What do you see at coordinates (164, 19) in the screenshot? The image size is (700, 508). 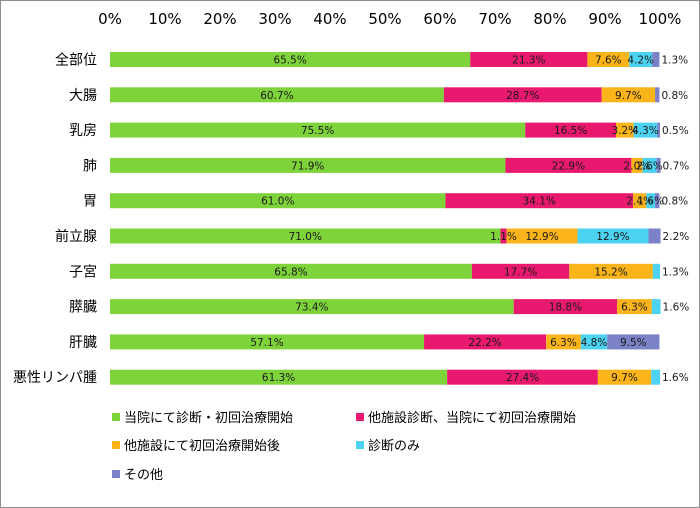 I see `x-tick-label: 10%` at bounding box center [164, 19].